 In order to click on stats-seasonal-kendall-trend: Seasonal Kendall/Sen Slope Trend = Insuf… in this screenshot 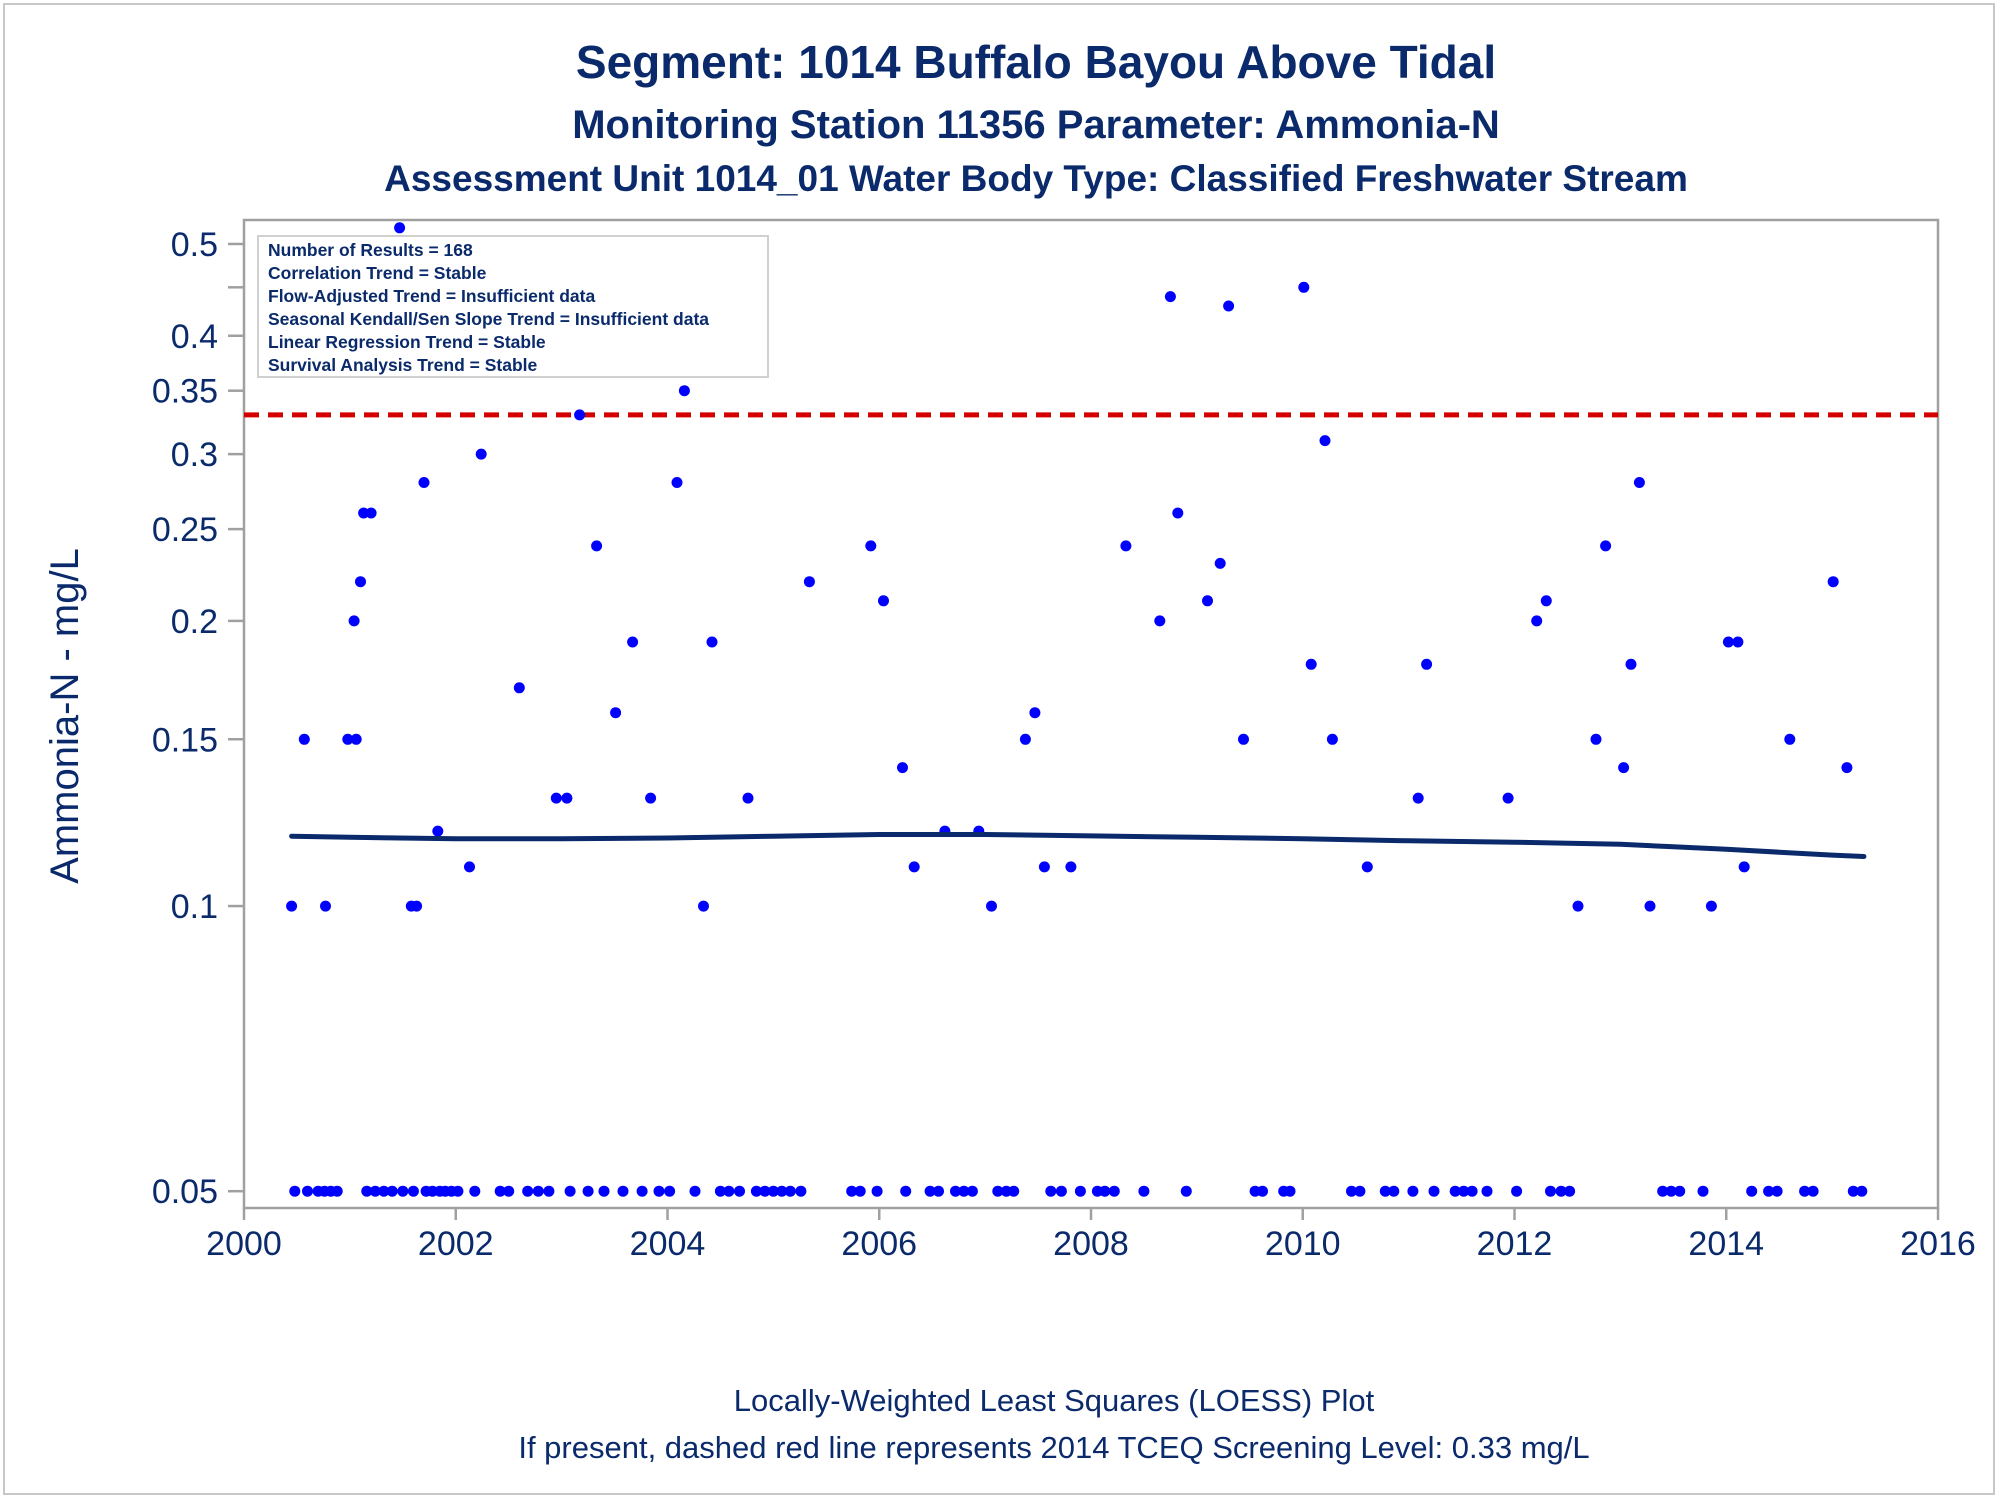, I will do `click(488, 319)`.